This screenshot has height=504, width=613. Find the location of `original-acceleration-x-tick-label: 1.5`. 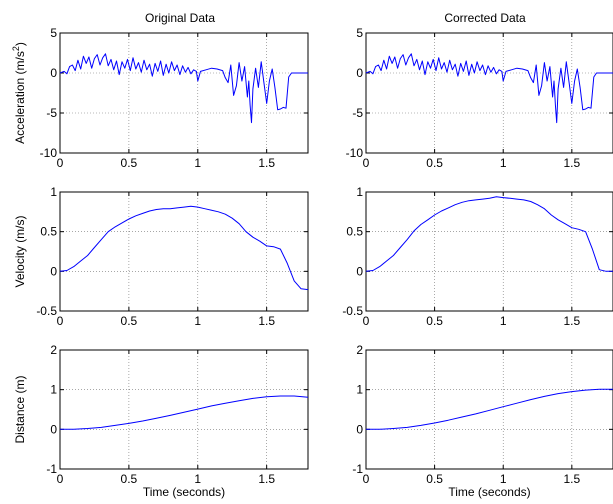

original-acceleration-x-tick-label: 1.5 is located at coordinates (266, 163).